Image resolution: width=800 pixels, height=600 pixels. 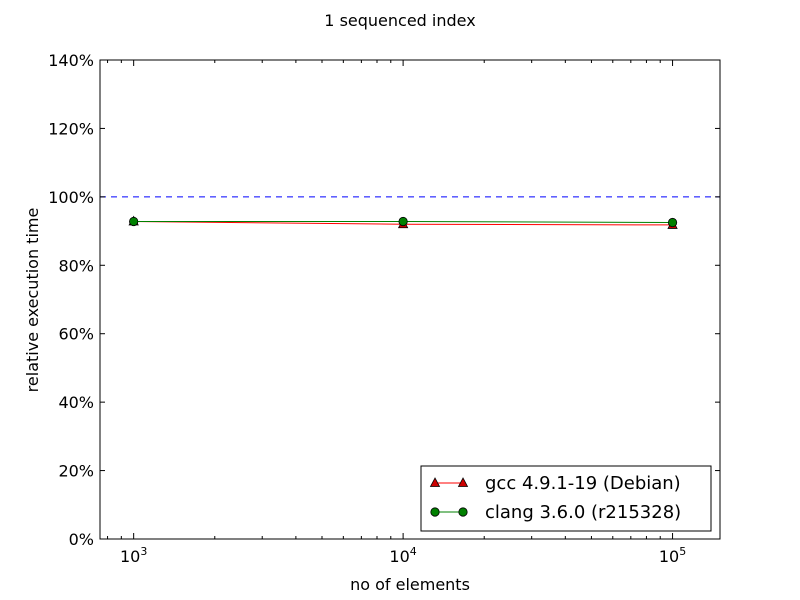 What do you see at coordinates (32, 300) in the screenshot?
I see `y-axis-label: relative execution time` at bounding box center [32, 300].